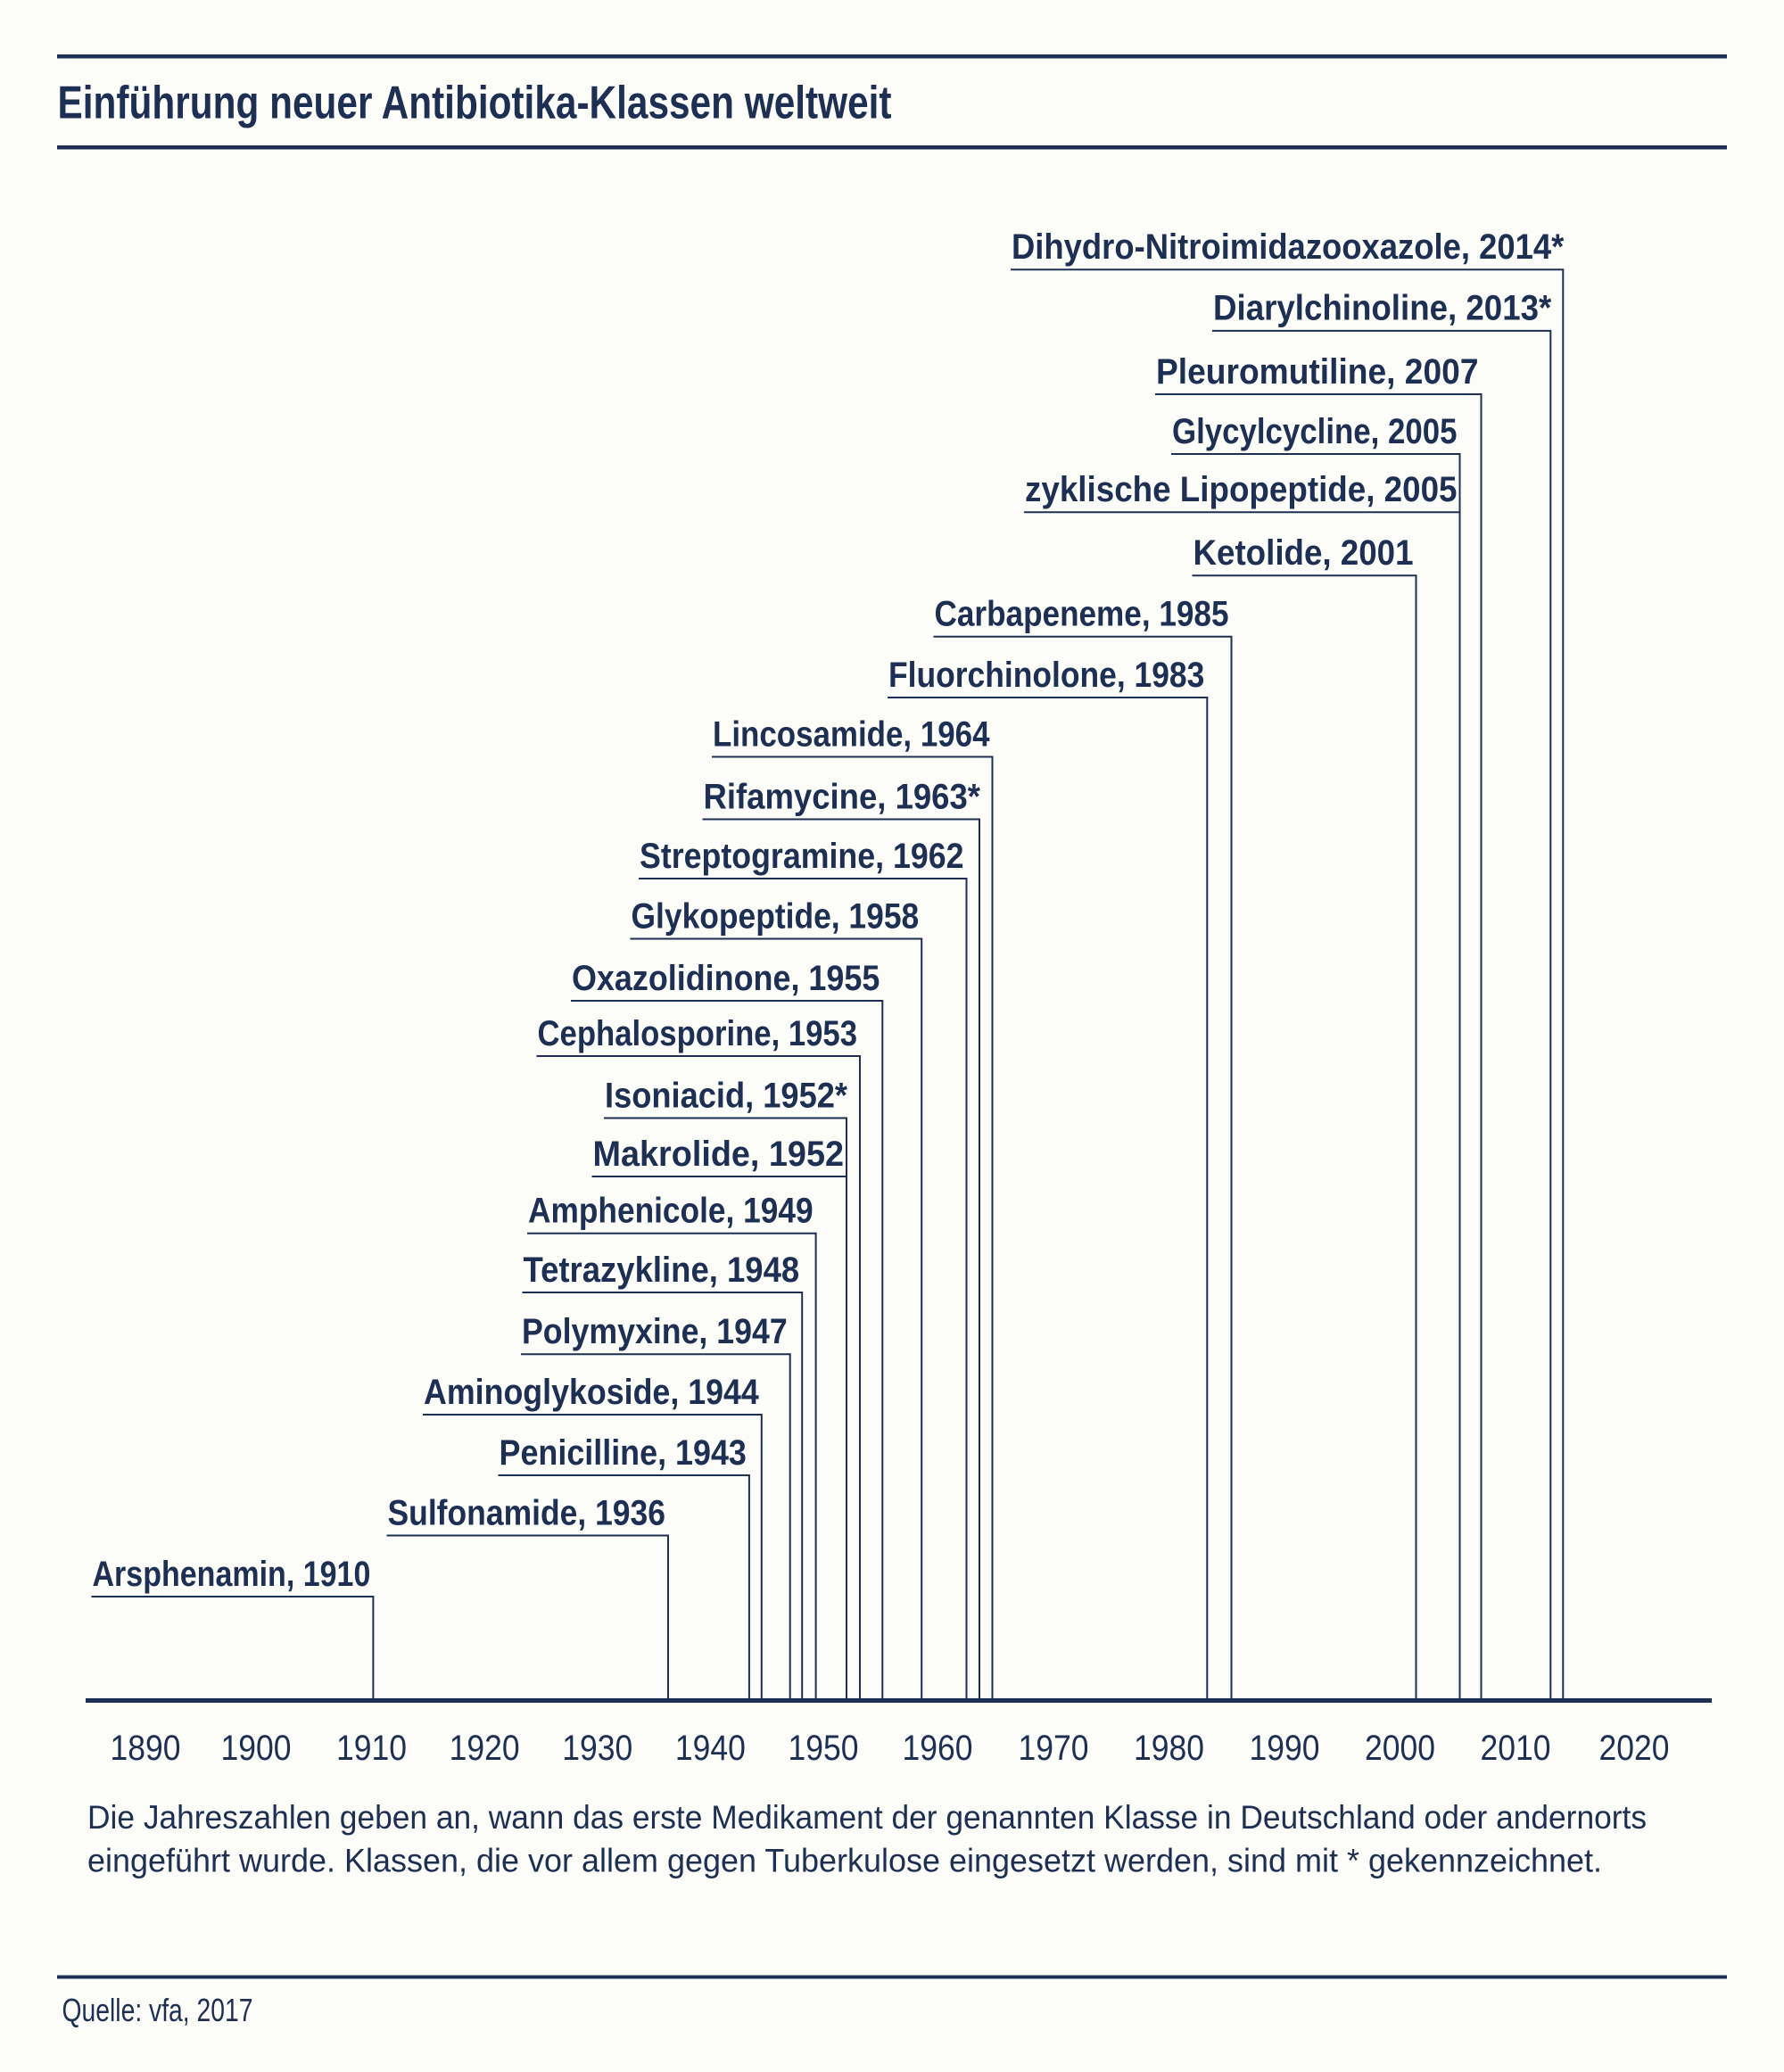 Image resolution: width=1784 pixels, height=2072 pixels. I want to click on svg-text: Polymyxine, 1947, so click(655, 1331).